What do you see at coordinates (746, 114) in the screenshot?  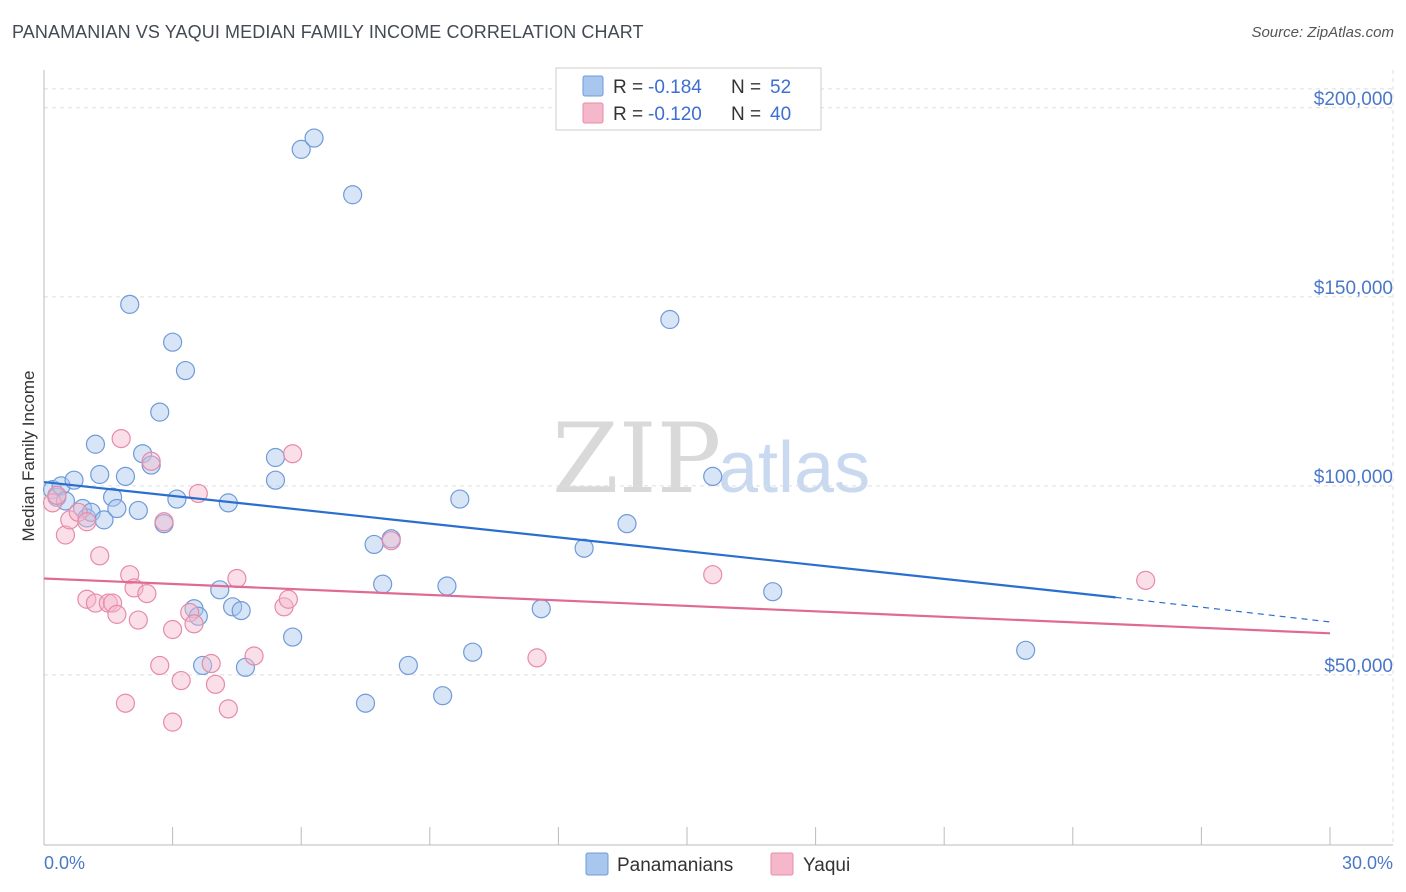 I see `legend-n-label-2: N =` at bounding box center [746, 114].